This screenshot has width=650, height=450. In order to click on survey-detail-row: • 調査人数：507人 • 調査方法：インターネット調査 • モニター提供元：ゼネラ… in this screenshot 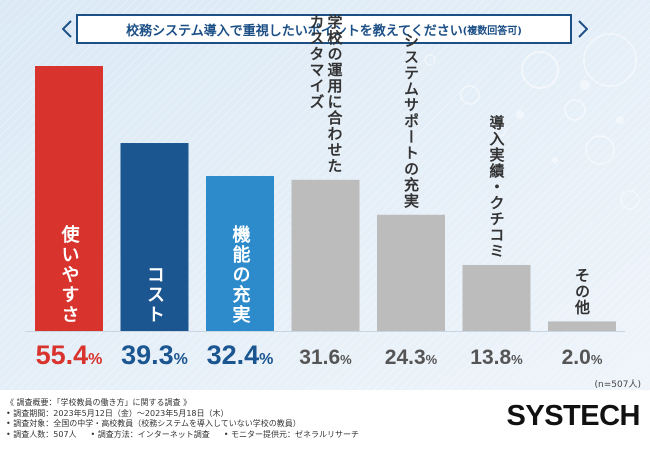, I will do `click(182, 435)`.